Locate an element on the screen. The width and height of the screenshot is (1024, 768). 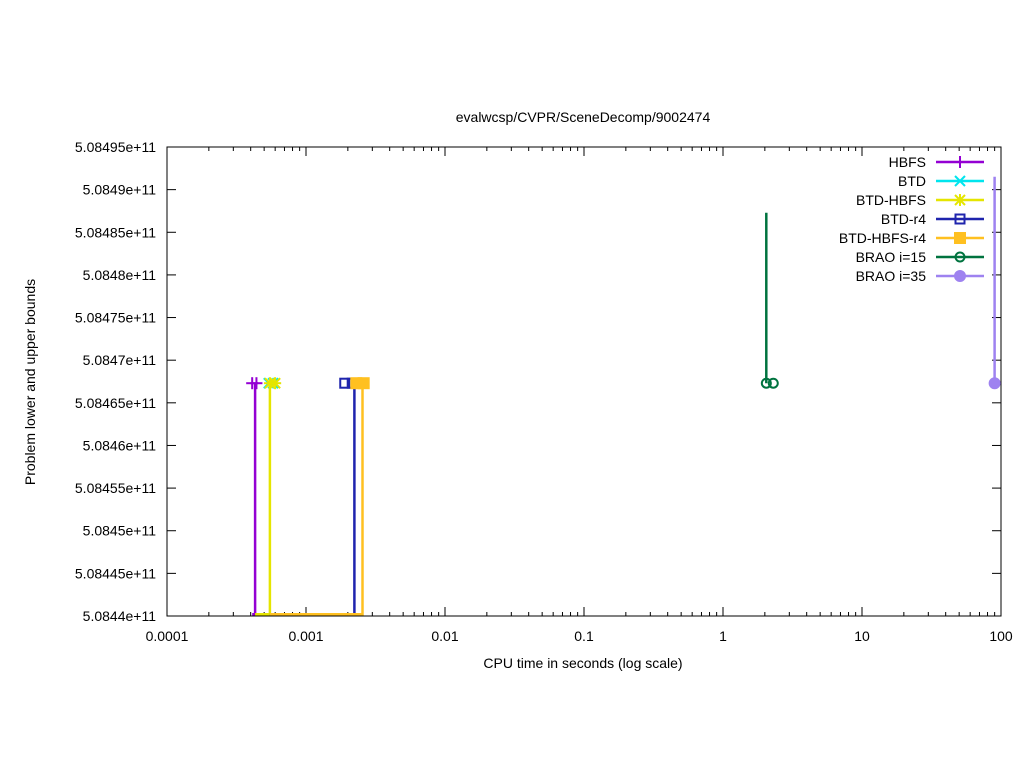
x-tick-label: 0.1 is located at coordinates (584, 636).